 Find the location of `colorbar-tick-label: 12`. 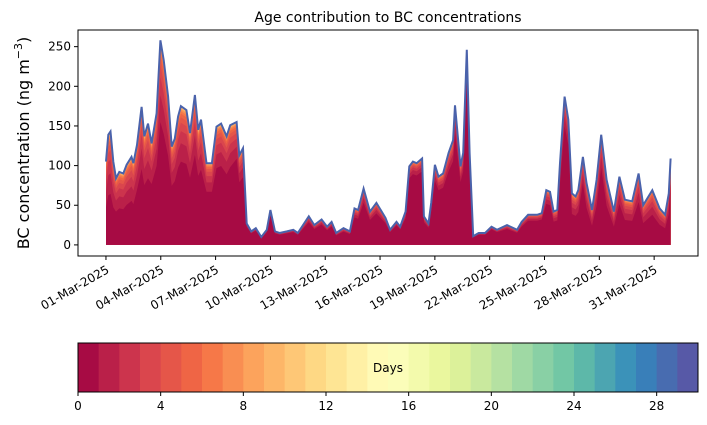

colorbar-tick-label: 12 is located at coordinates (325, 406).